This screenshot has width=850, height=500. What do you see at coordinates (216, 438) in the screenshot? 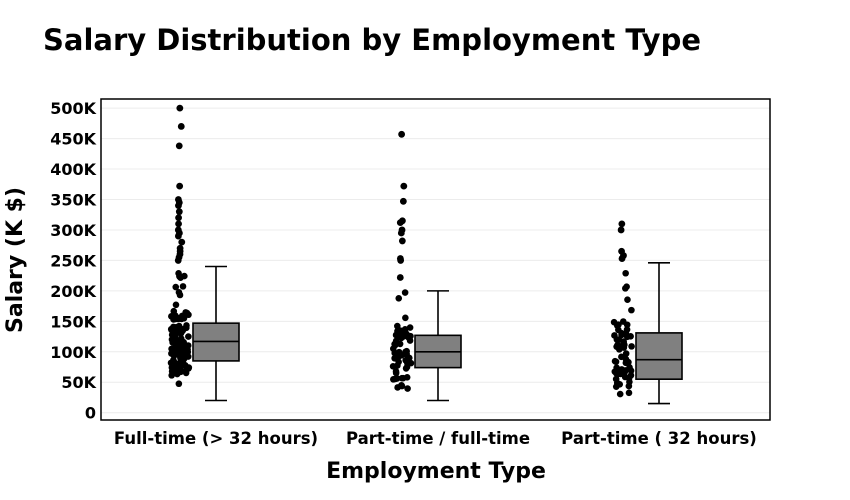
I see `x-tick-label: Full-time (> 32 hours)` at bounding box center [216, 438].